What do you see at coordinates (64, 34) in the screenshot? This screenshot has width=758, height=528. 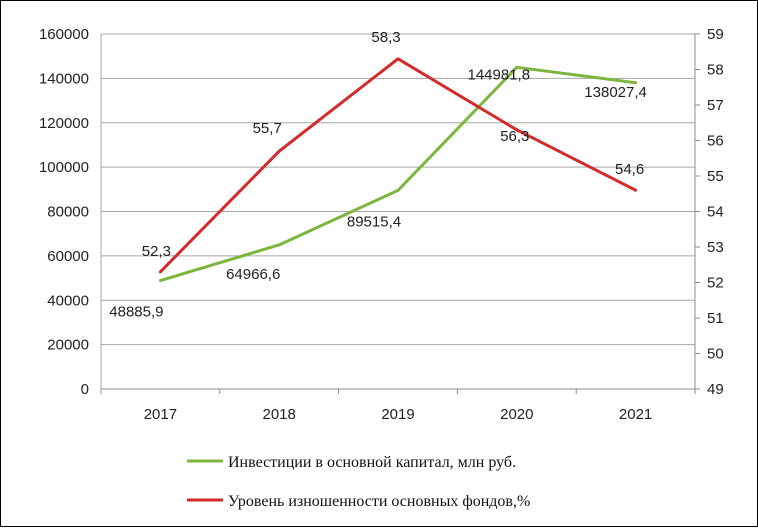 I see `left-tick-label: 160000` at bounding box center [64, 34].